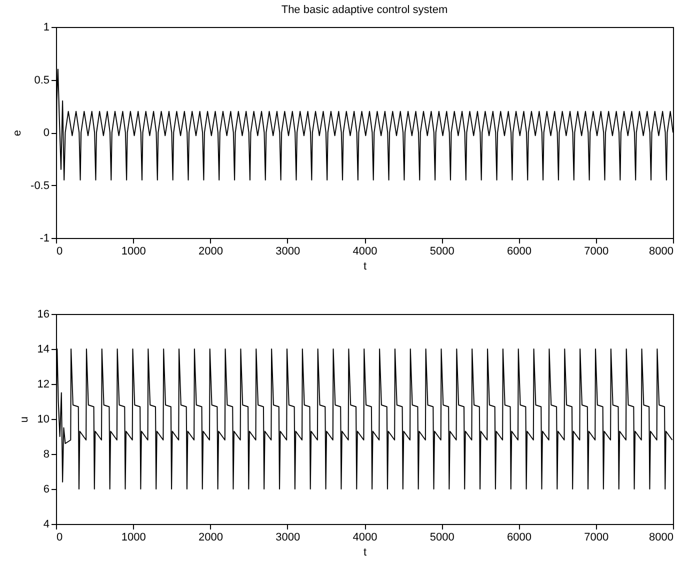 This screenshot has height=564, width=696. What do you see at coordinates (43, 384) in the screenshot?
I see `y-tick-label: 12` at bounding box center [43, 384].